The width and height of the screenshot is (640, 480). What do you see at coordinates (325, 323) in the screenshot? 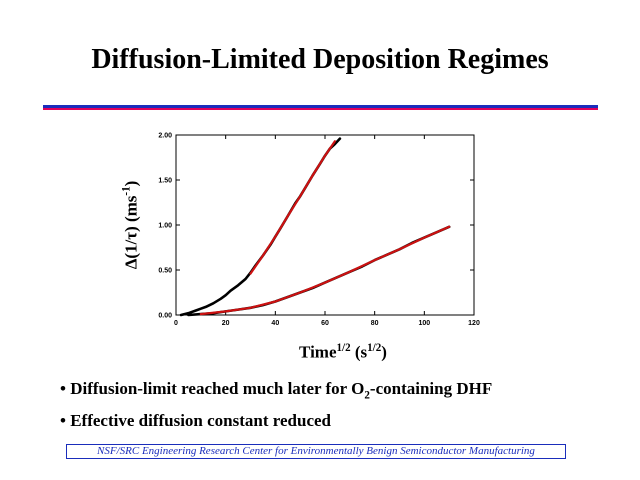
I see `x-tick-label: 60` at bounding box center [325, 323].